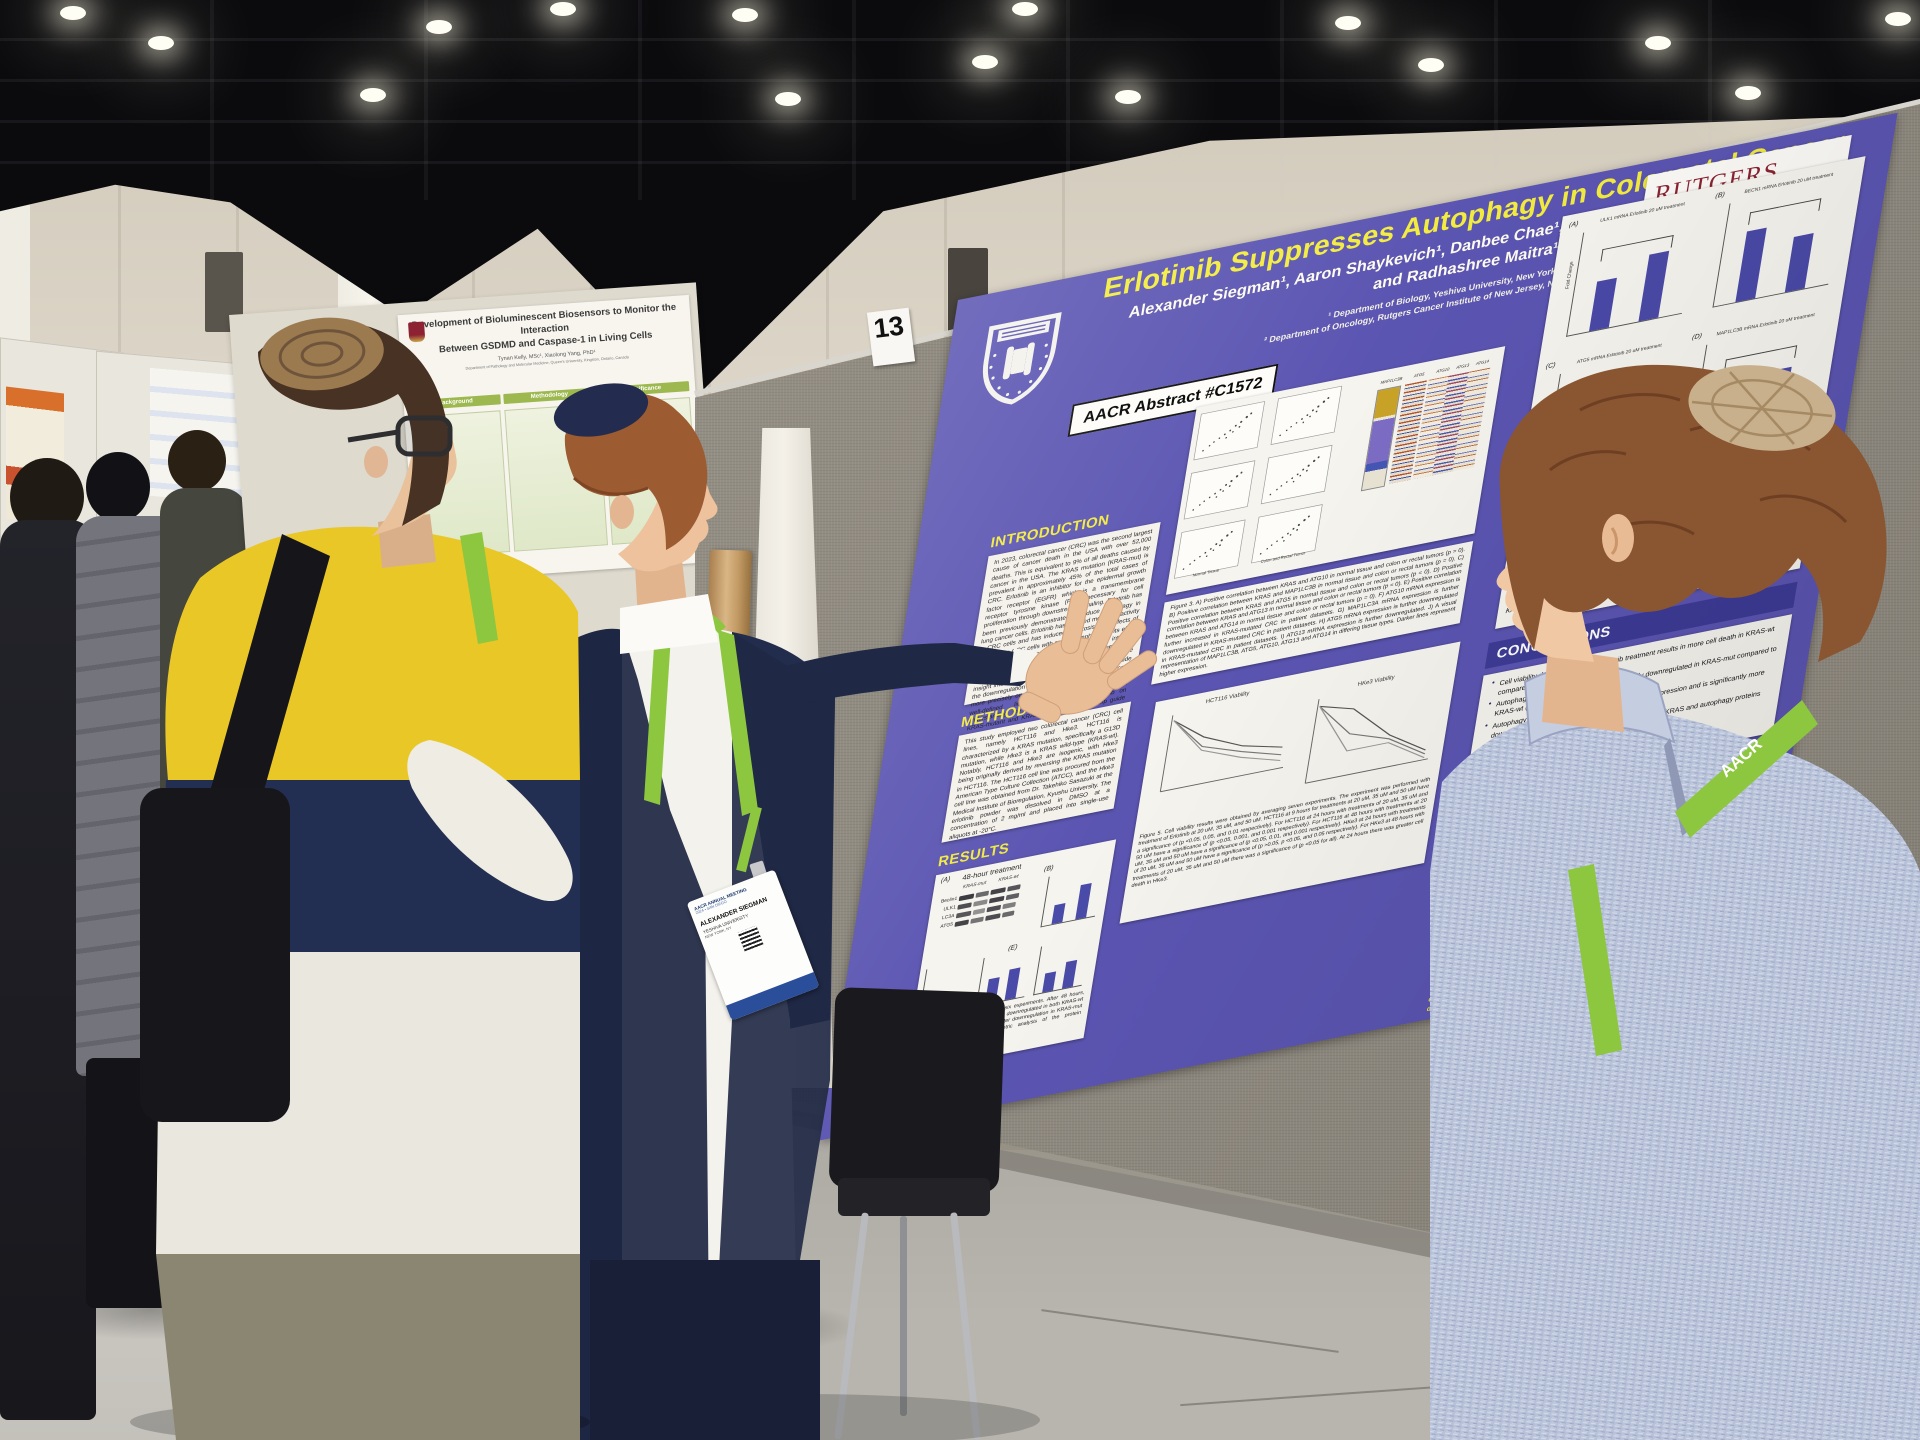 This screenshot has height=1440, width=1920. Describe the element at coordinates (1573, 225) in the screenshot. I see `panel-label: (A)` at that location.